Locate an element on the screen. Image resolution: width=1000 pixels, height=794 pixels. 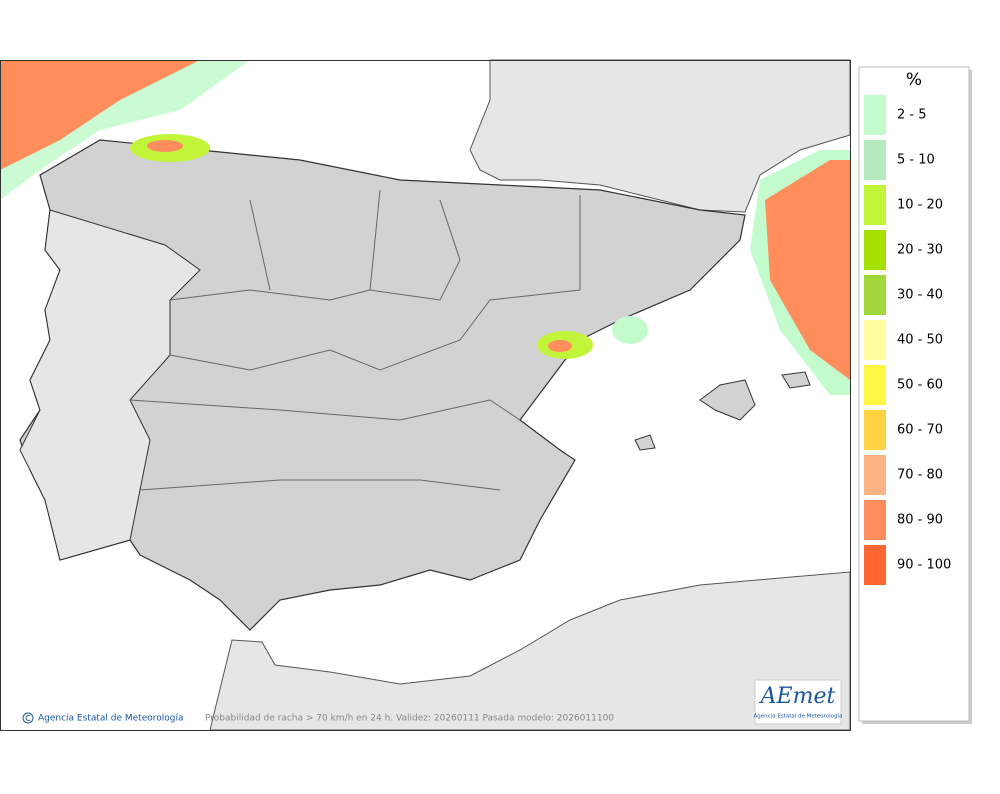
legend-label: 80 - 90 is located at coordinates (920, 520).